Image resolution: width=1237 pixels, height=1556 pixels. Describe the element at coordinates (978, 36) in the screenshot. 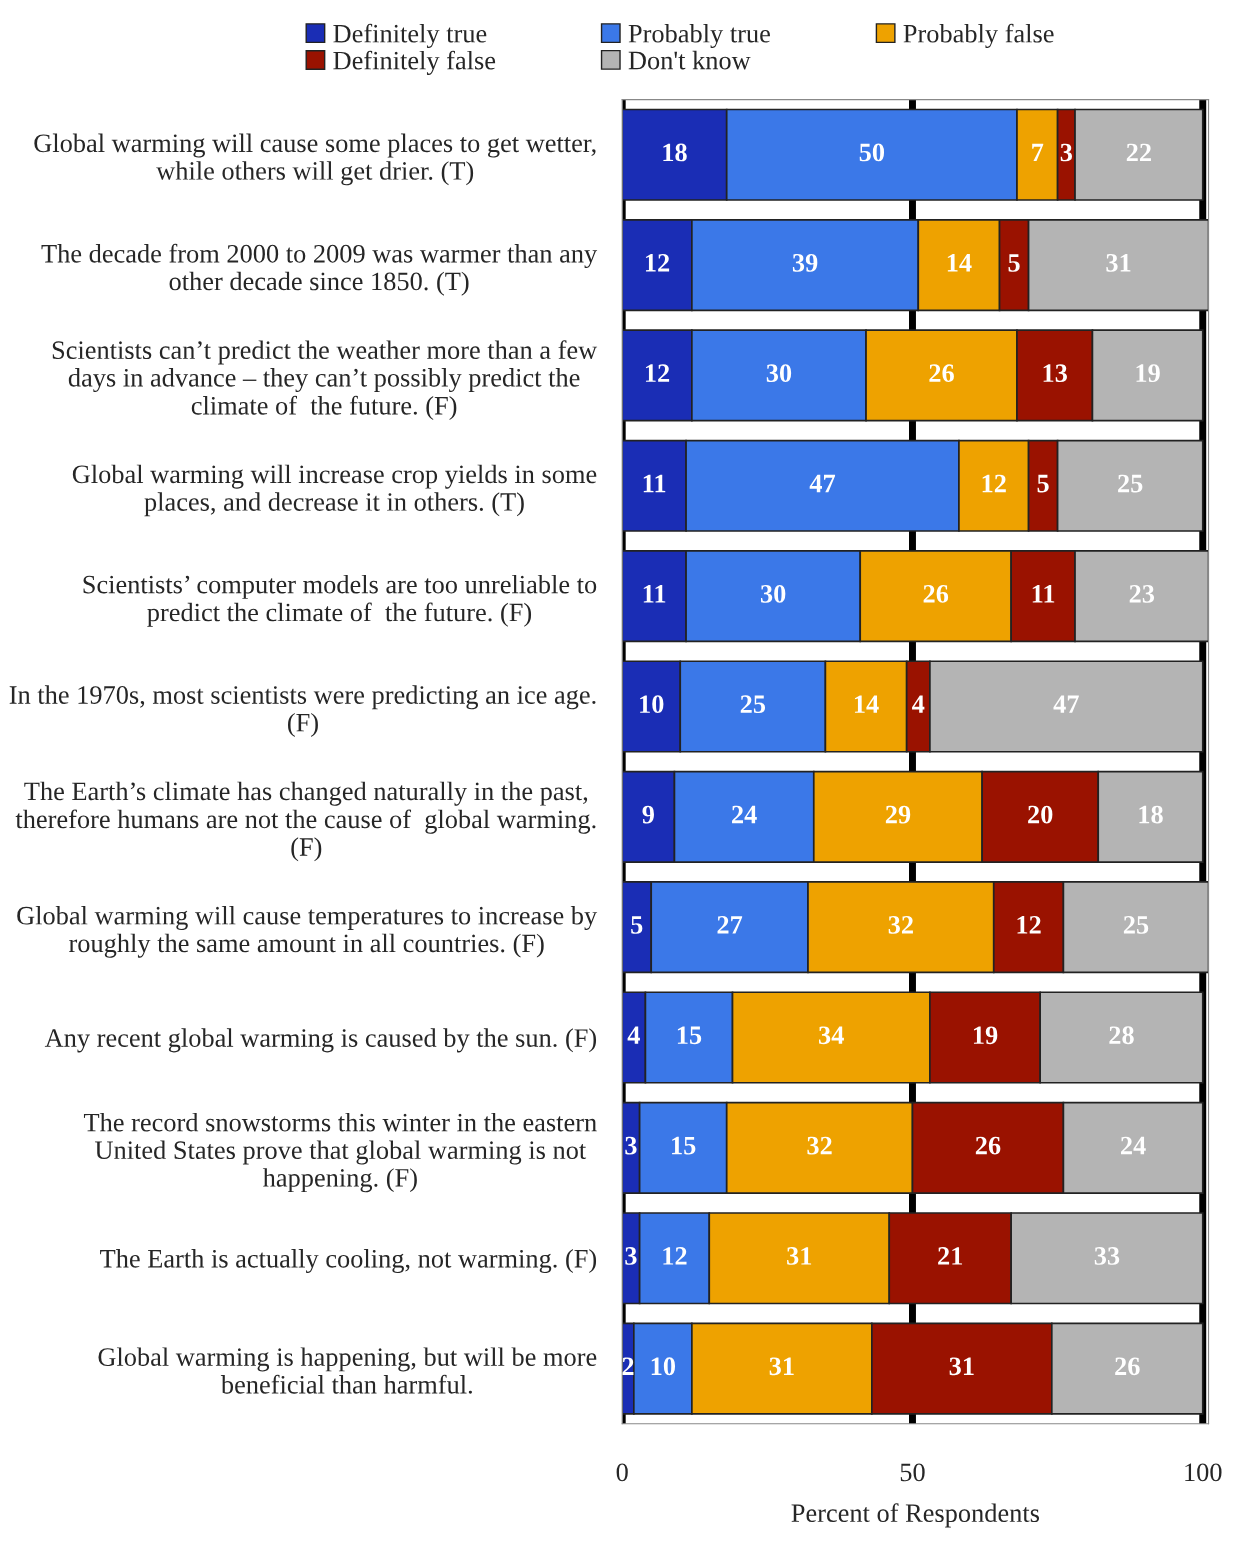

I see `legend-label: Probably false` at that location.